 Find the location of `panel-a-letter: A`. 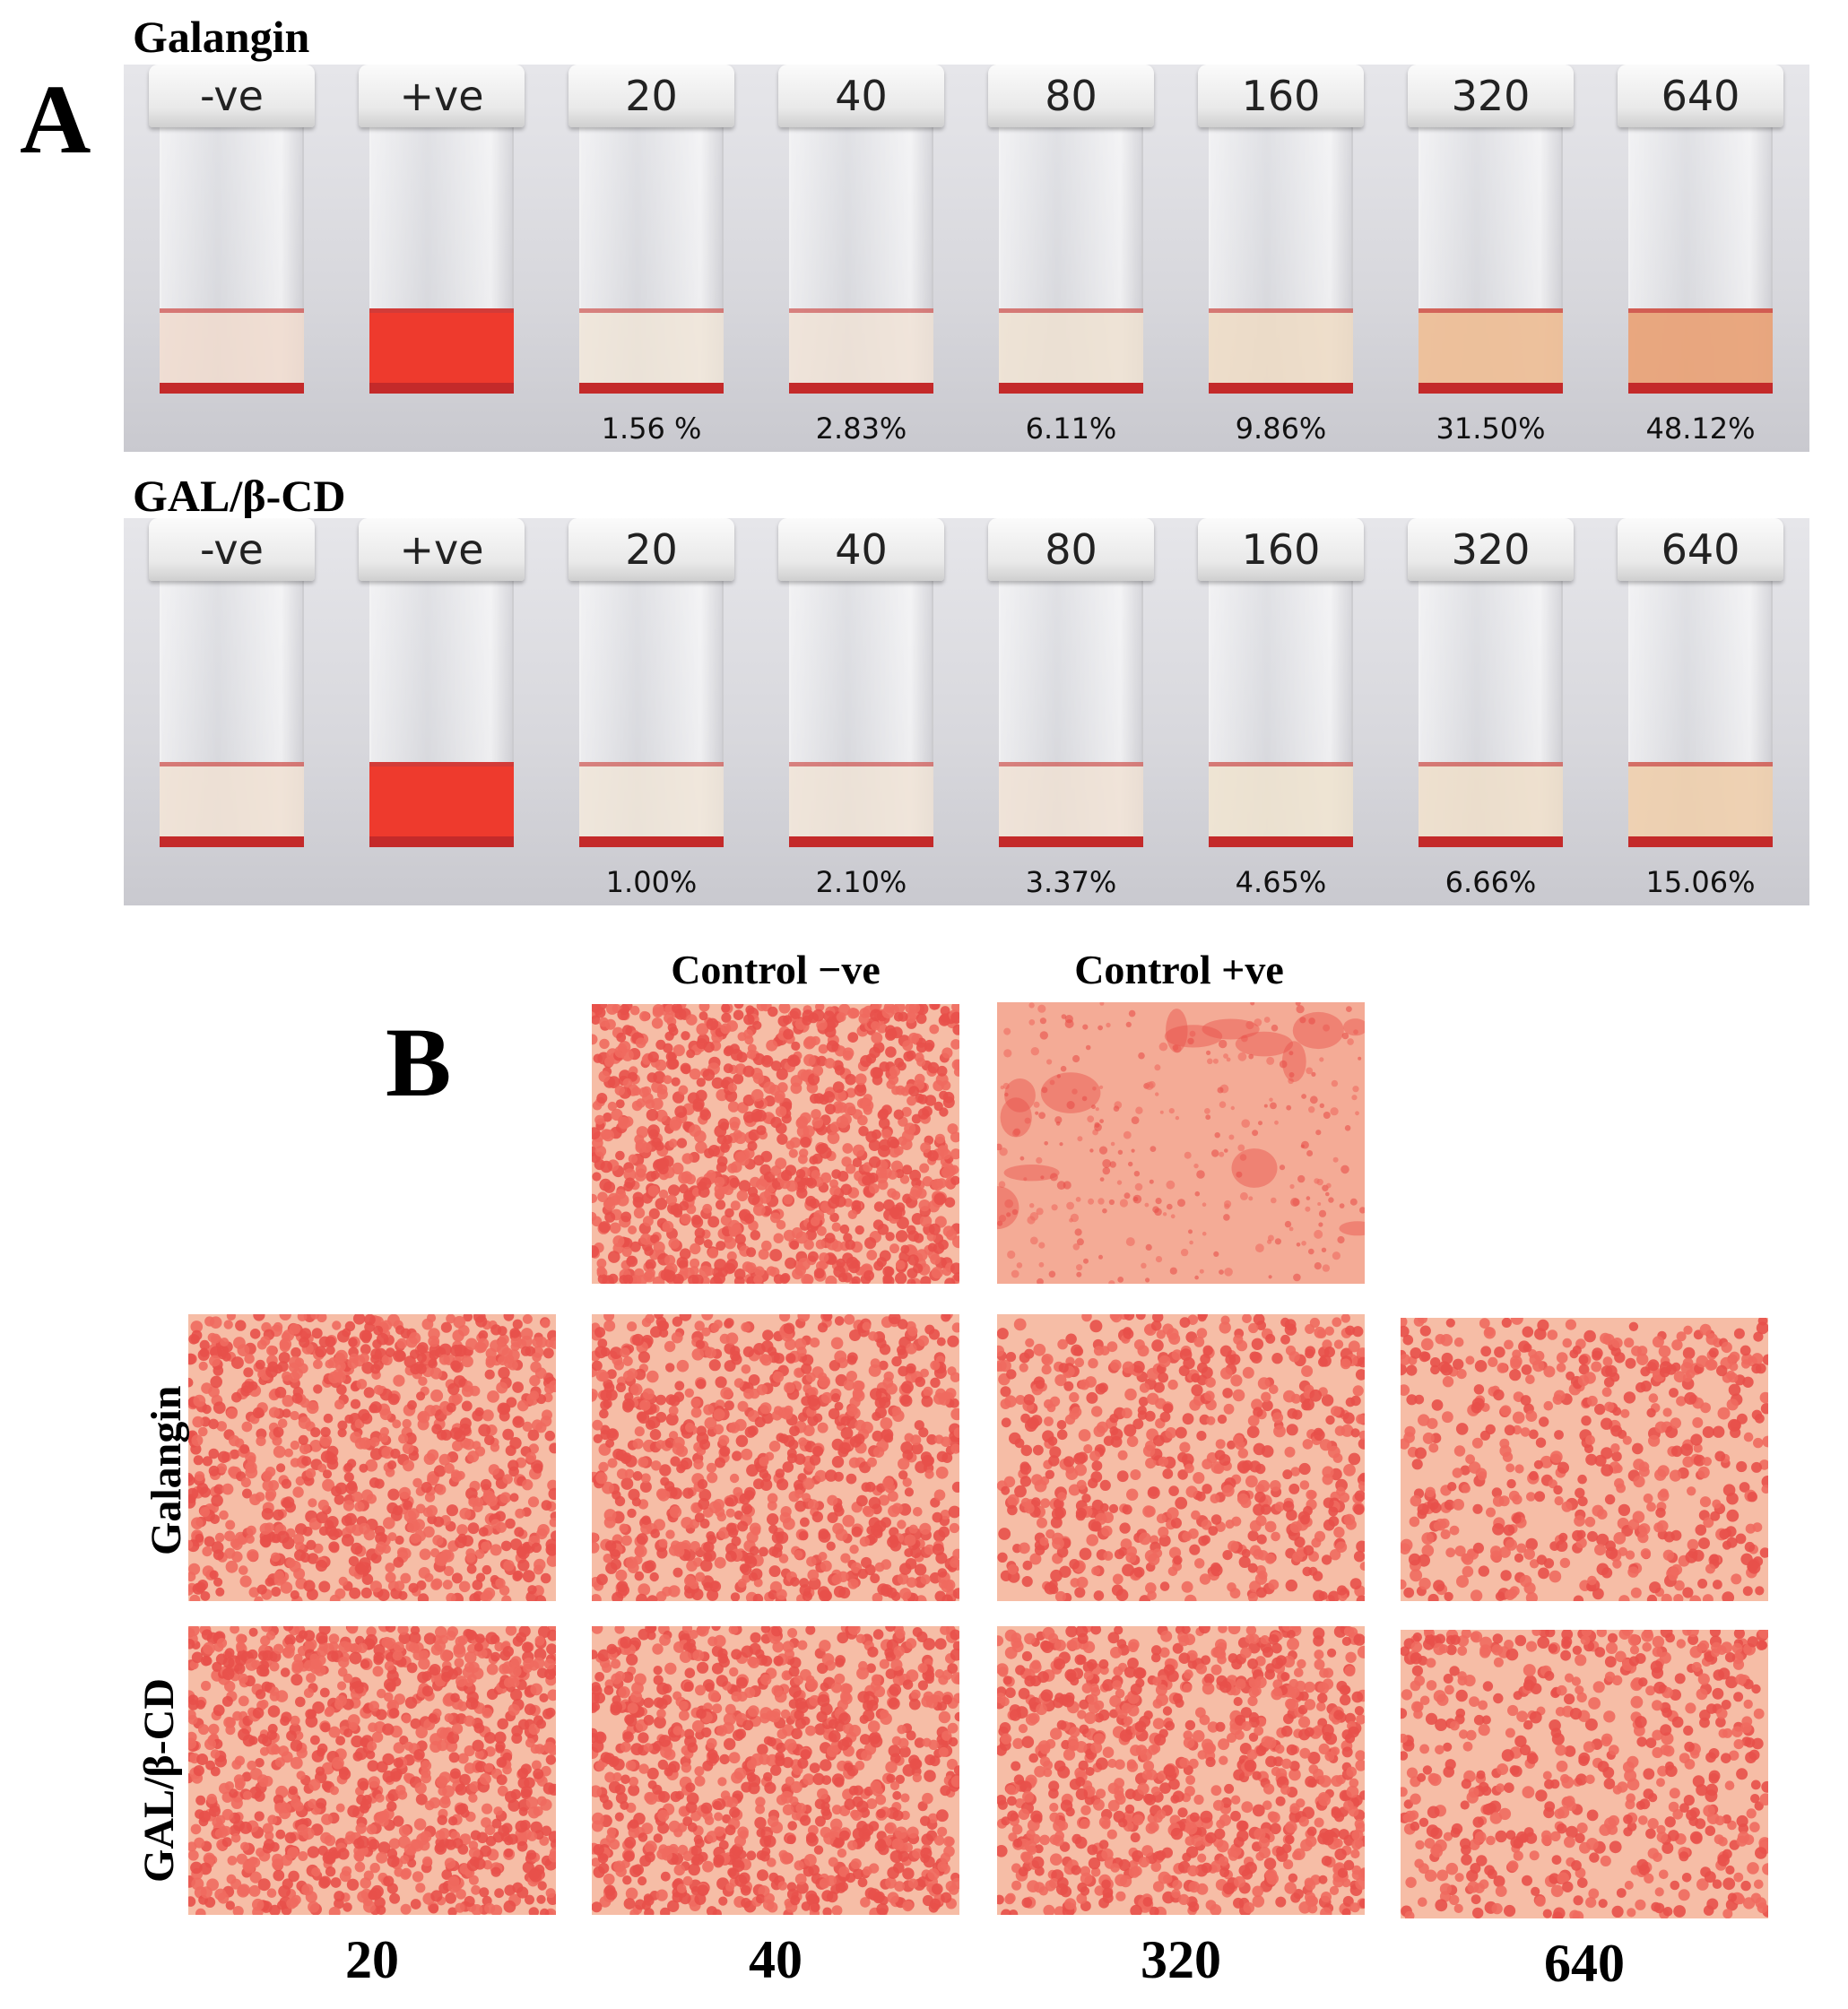

panel-a-letter: A is located at coordinates (55, 119).